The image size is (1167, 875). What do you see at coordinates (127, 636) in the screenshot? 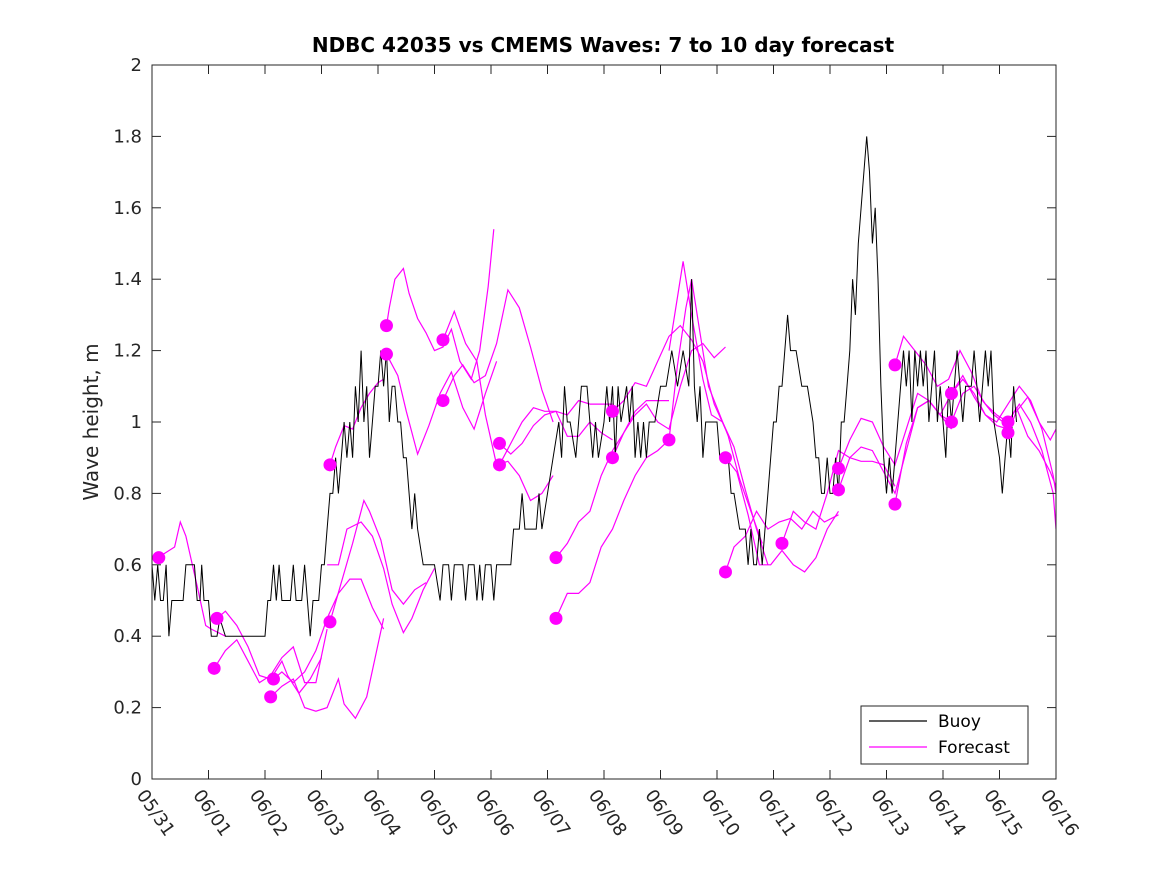
I see `y-tick-label: 0.4` at bounding box center [127, 636].